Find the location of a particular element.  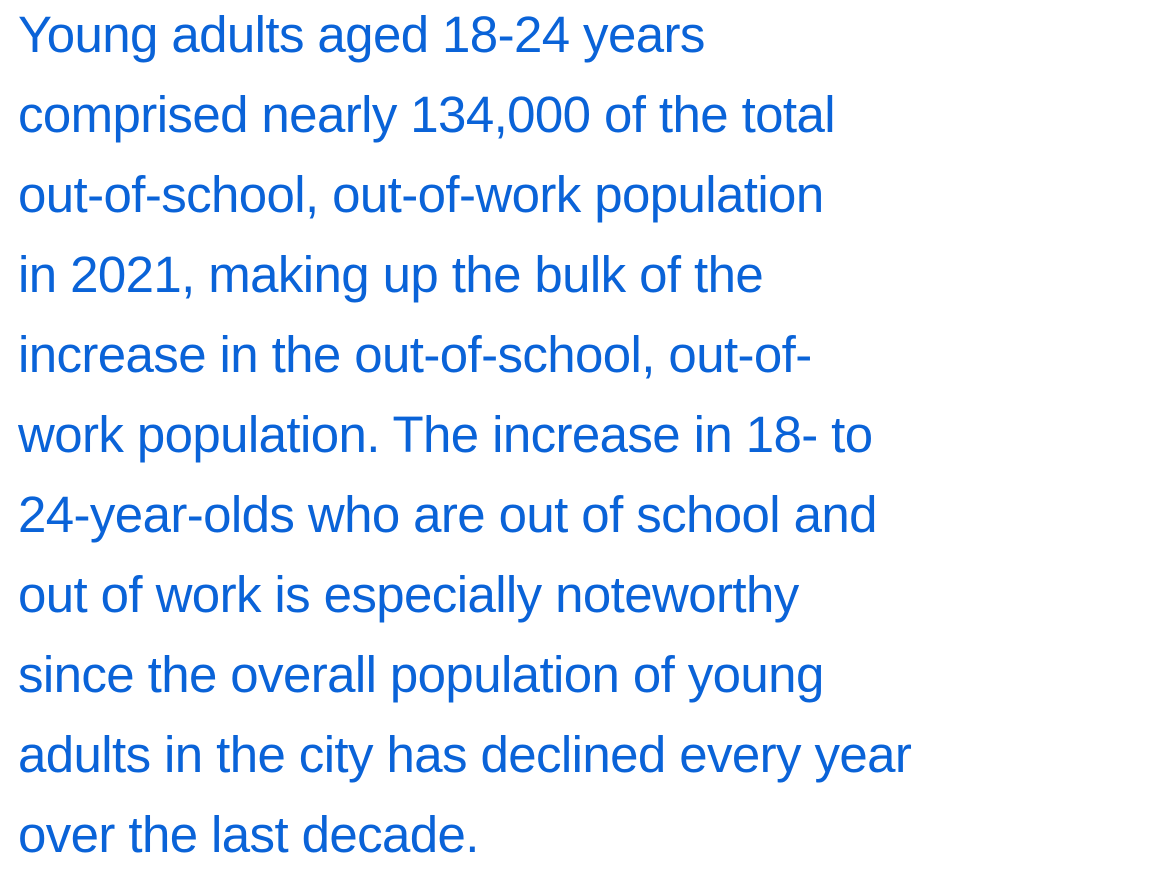

text-line: out of work is especially noteworthy is located at coordinates (408, 594).